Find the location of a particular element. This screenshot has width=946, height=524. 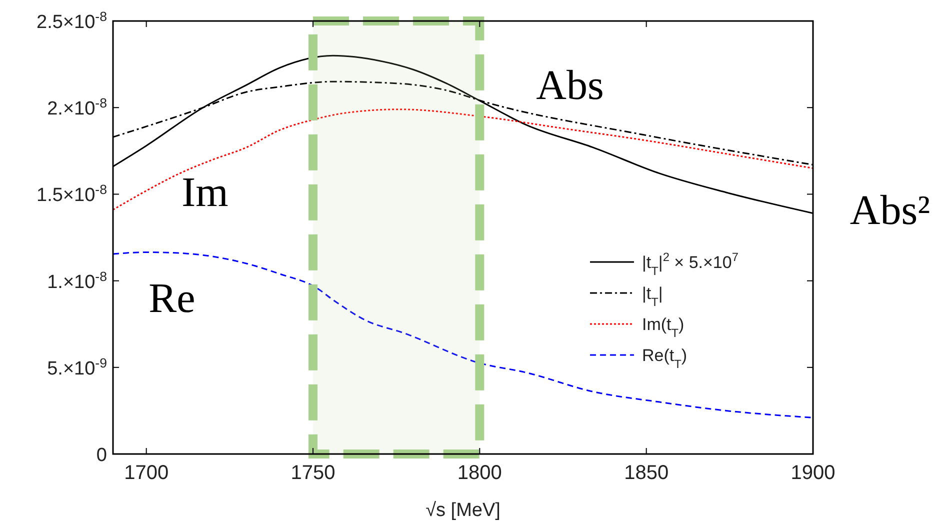

x-tick-label: 1850 is located at coordinates (646, 473).